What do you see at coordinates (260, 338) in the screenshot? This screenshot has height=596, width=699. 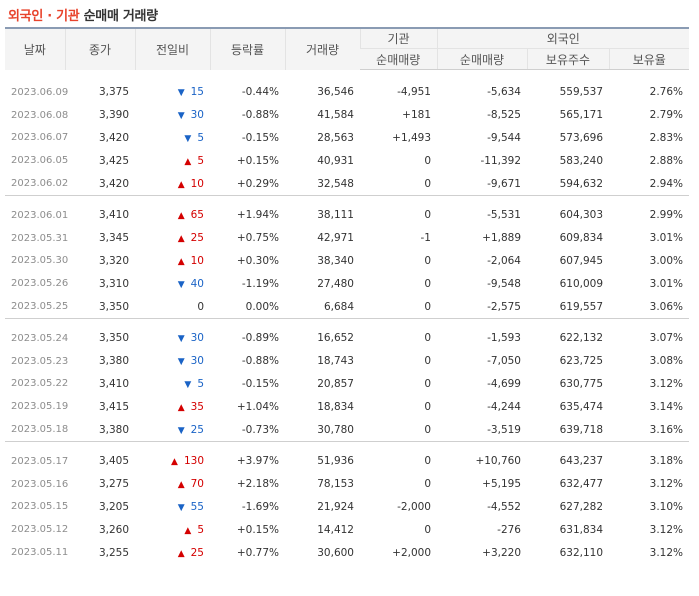 I see `rate-cell: -0.89%` at bounding box center [260, 338].